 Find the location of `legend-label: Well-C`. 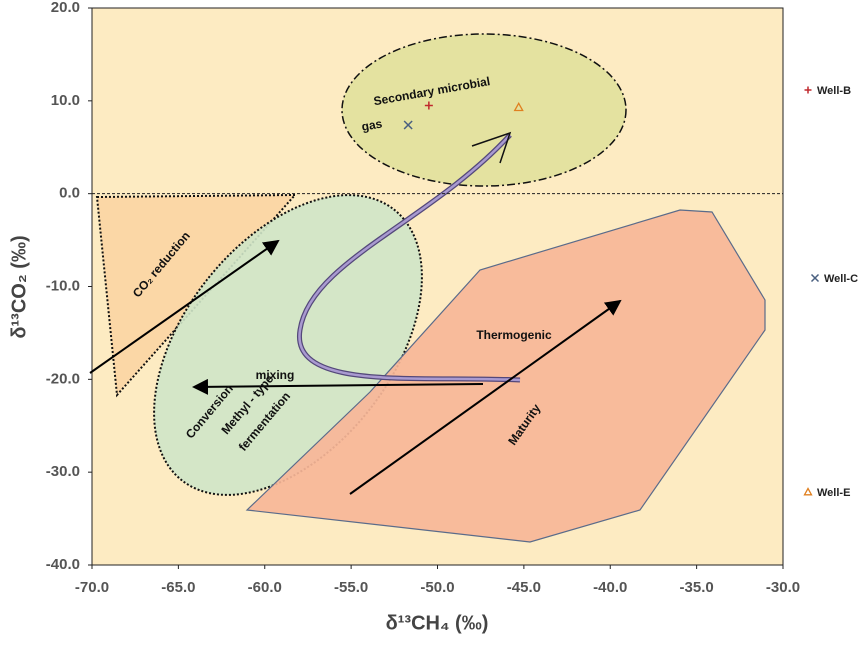

legend-label: Well-C is located at coordinates (841, 279).